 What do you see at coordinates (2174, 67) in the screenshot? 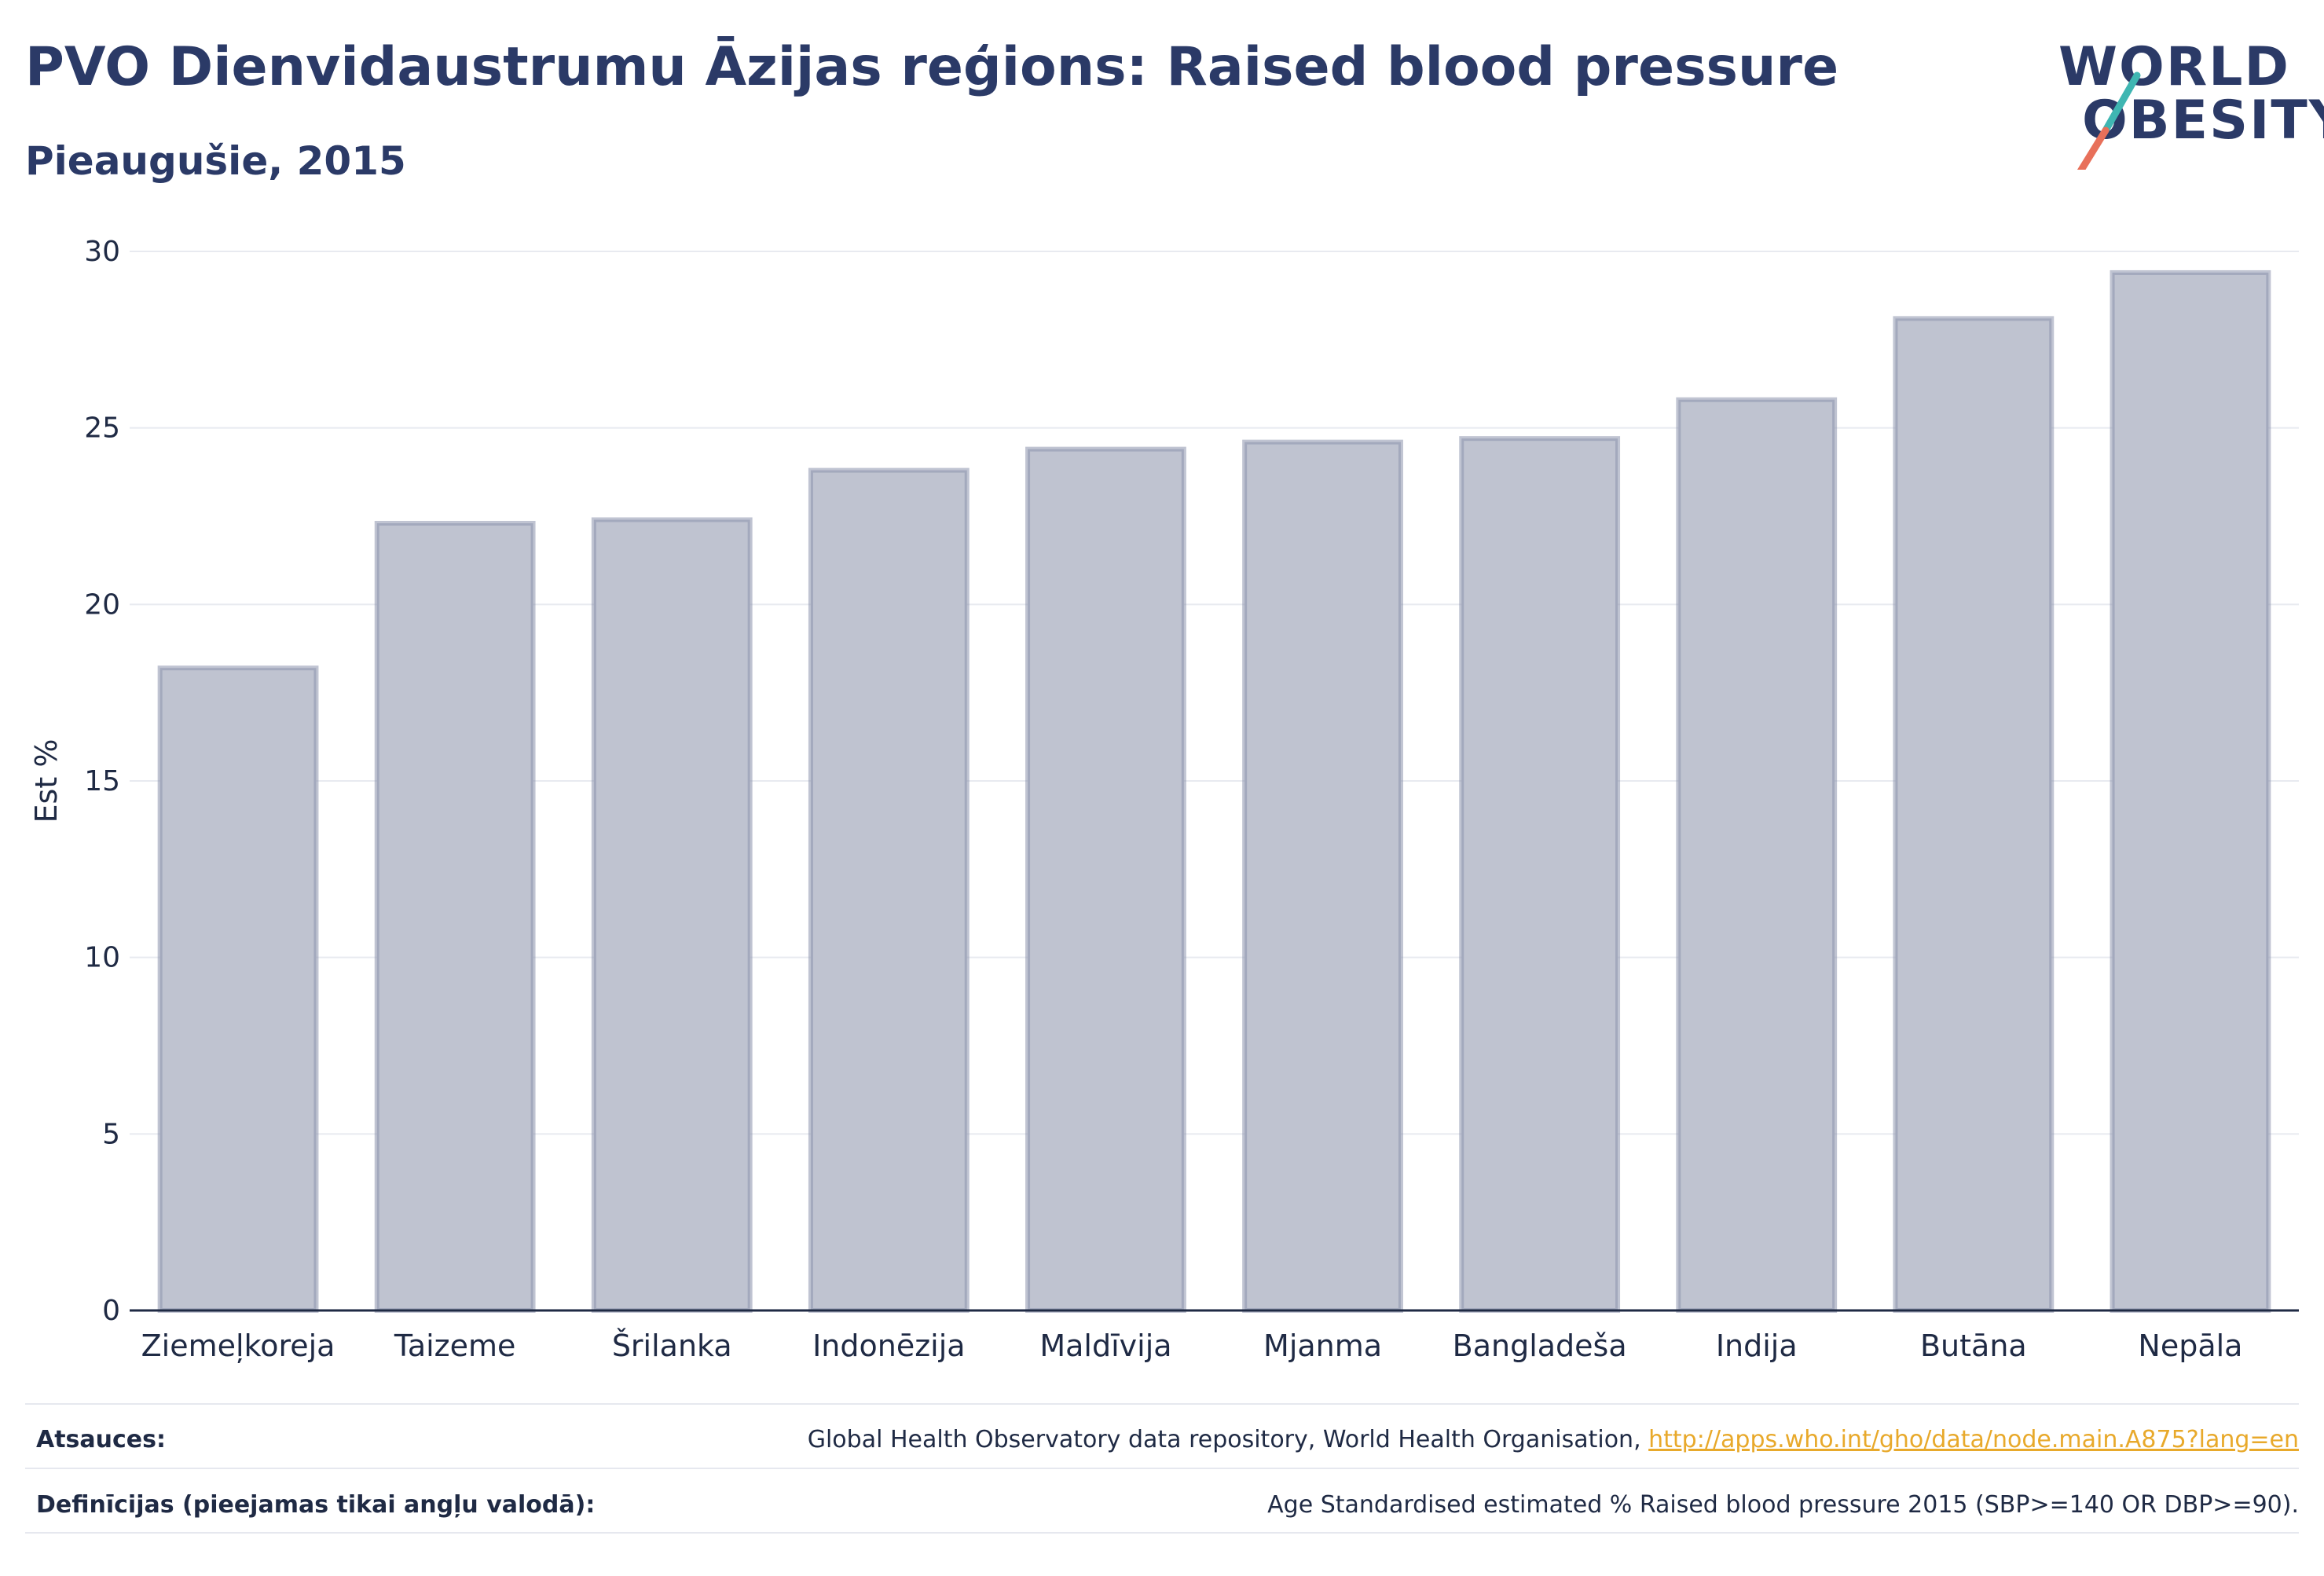
I see `logo-line-1: WORLD` at bounding box center [2174, 67].